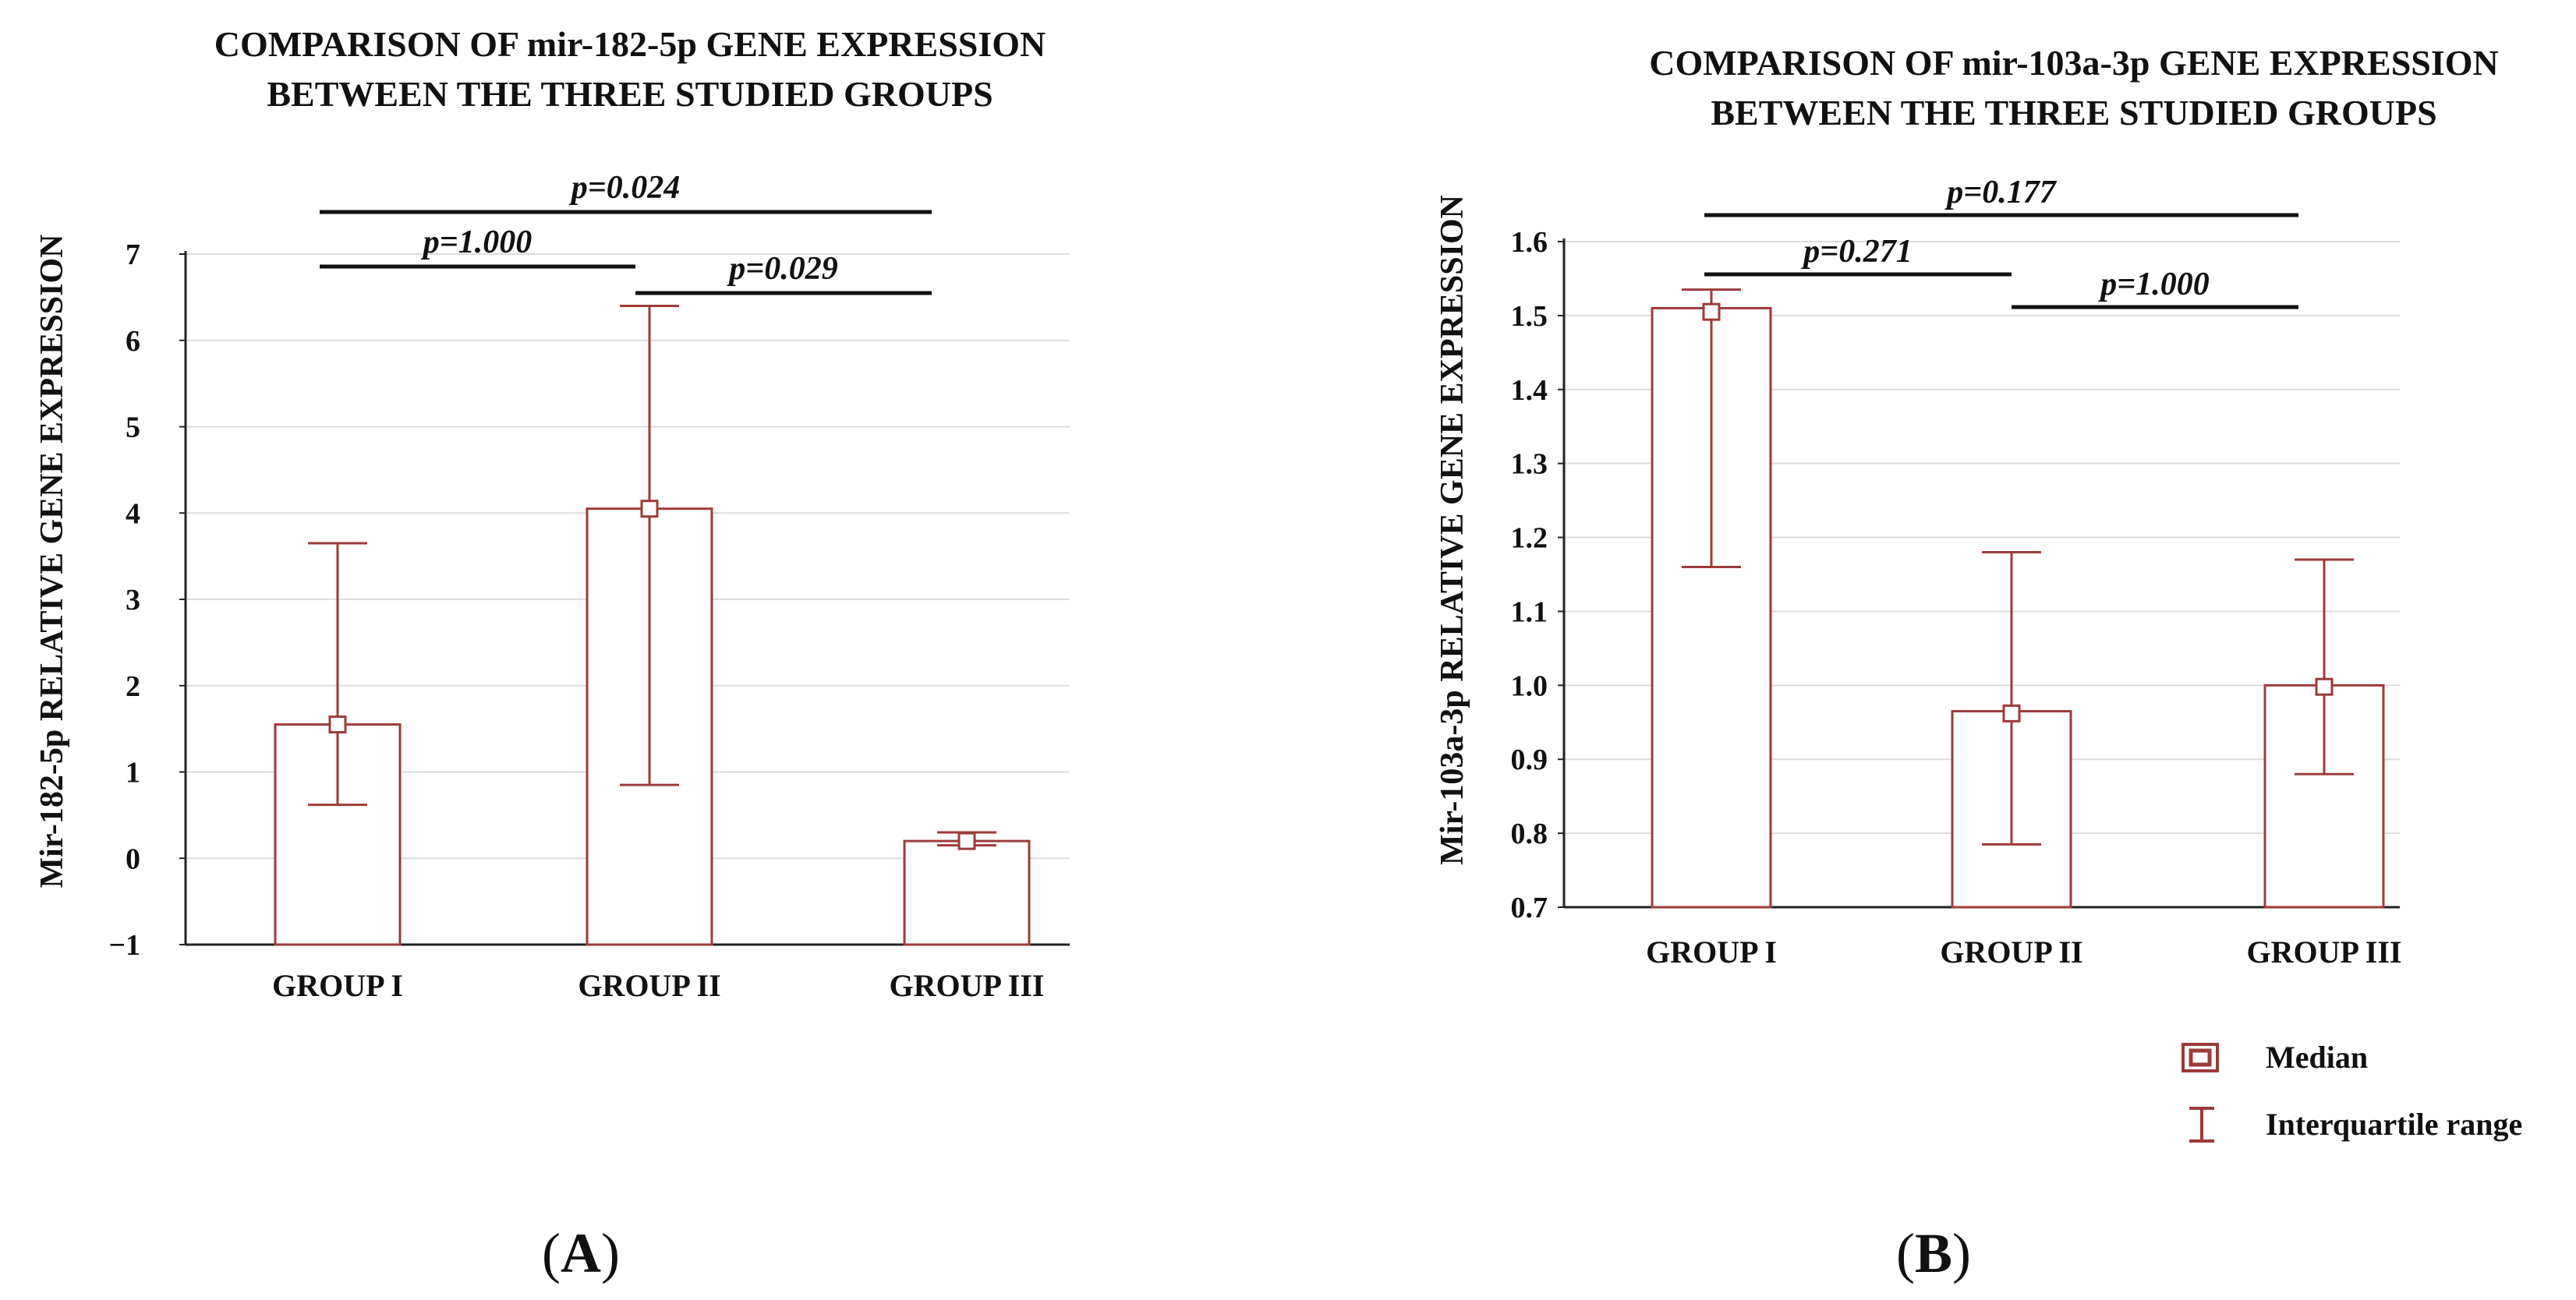  Describe the element at coordinates (649, 985) in the screenshot. I see `chart-a-category-label: GROUP II` at that location.